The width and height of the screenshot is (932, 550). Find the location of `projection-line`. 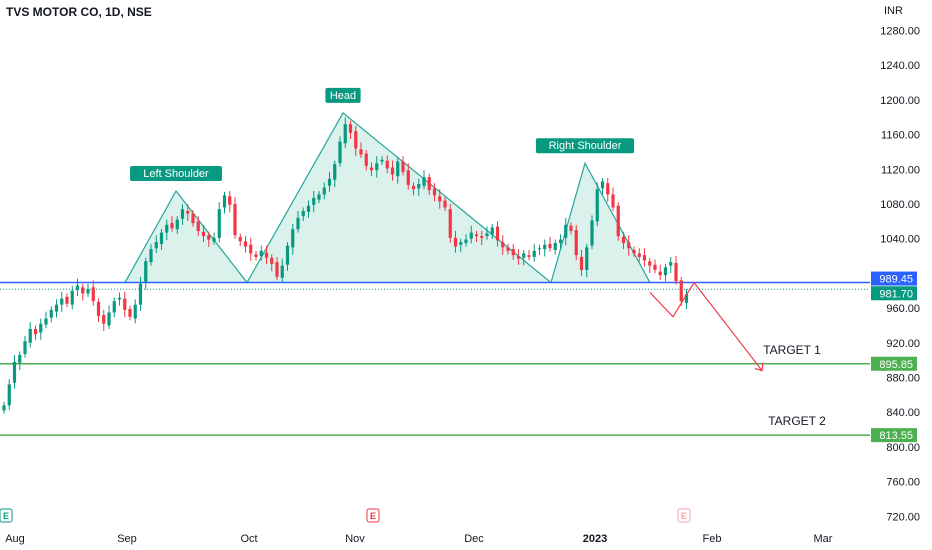

projection-line is located at coordinates (706, 326).